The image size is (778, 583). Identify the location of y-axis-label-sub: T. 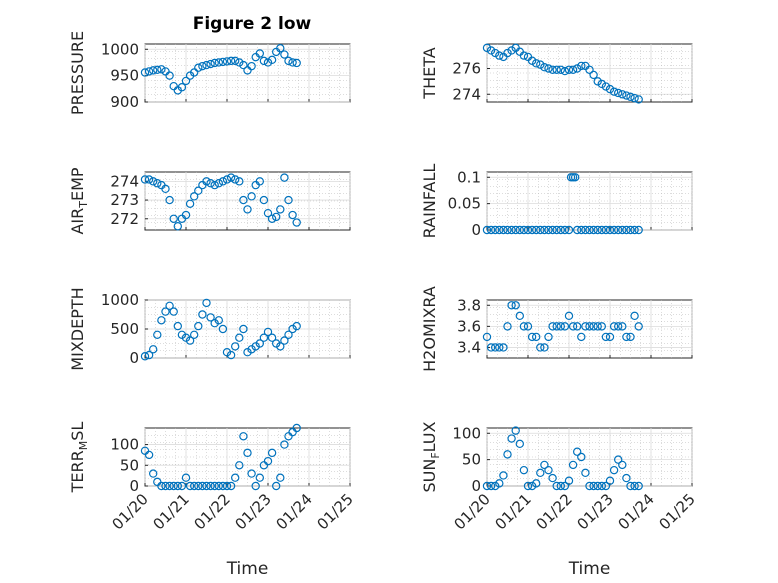
(83, 205).